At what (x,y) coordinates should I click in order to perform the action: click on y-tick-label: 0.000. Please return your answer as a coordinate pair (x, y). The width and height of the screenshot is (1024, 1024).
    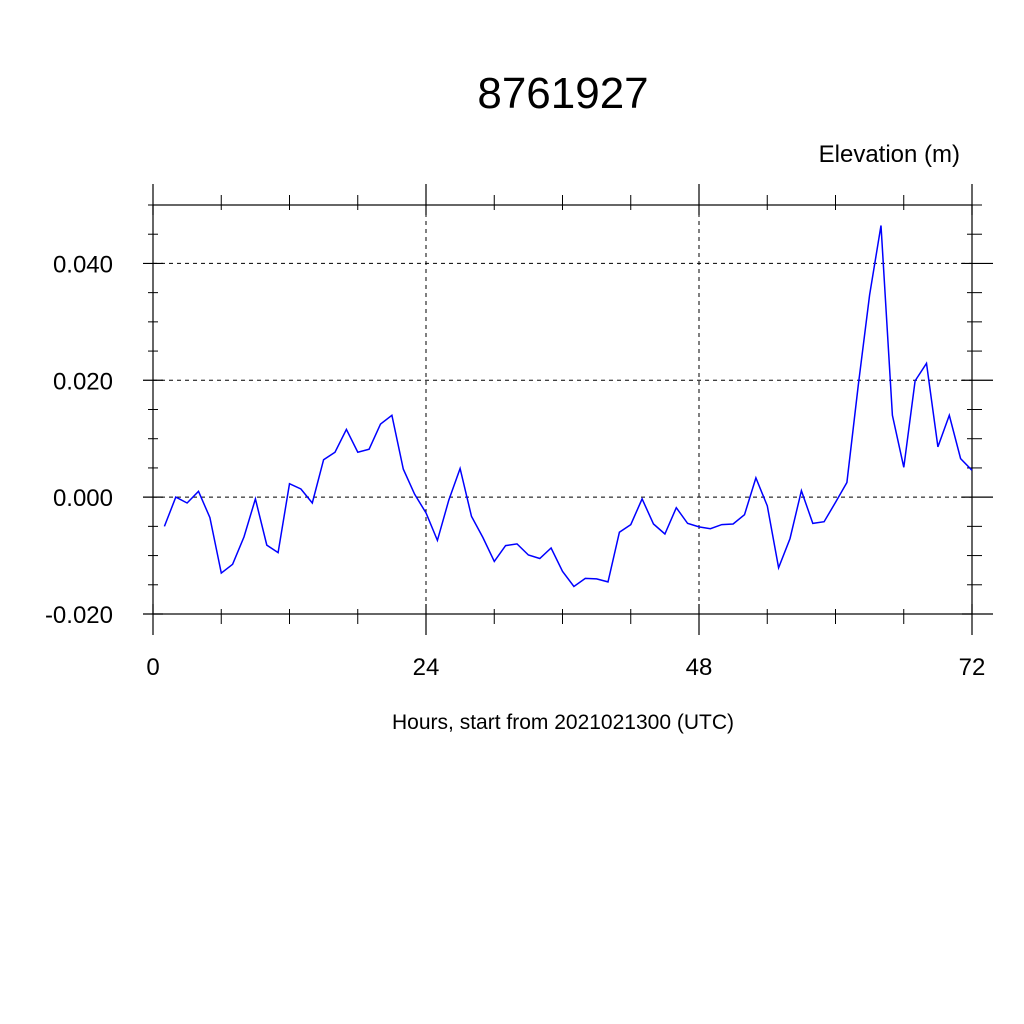
    Looking at the image, I should click on (83, 498).